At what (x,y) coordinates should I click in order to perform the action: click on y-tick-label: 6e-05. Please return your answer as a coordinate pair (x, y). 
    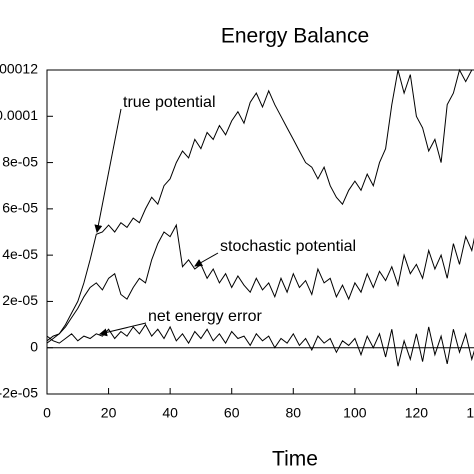
    Looking at the image, I should click on (20, 208).